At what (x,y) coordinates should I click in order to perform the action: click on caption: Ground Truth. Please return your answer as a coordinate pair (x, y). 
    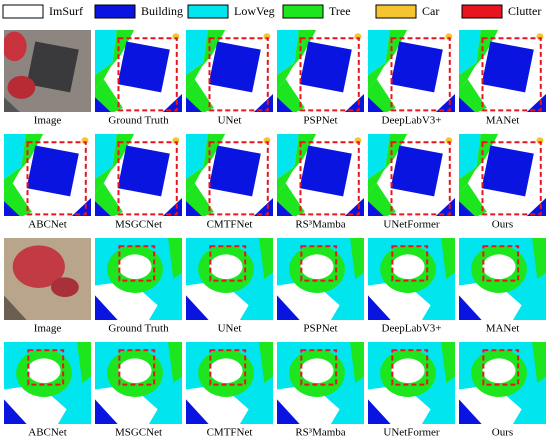
    Looking at the image, I should click on (138, 121).